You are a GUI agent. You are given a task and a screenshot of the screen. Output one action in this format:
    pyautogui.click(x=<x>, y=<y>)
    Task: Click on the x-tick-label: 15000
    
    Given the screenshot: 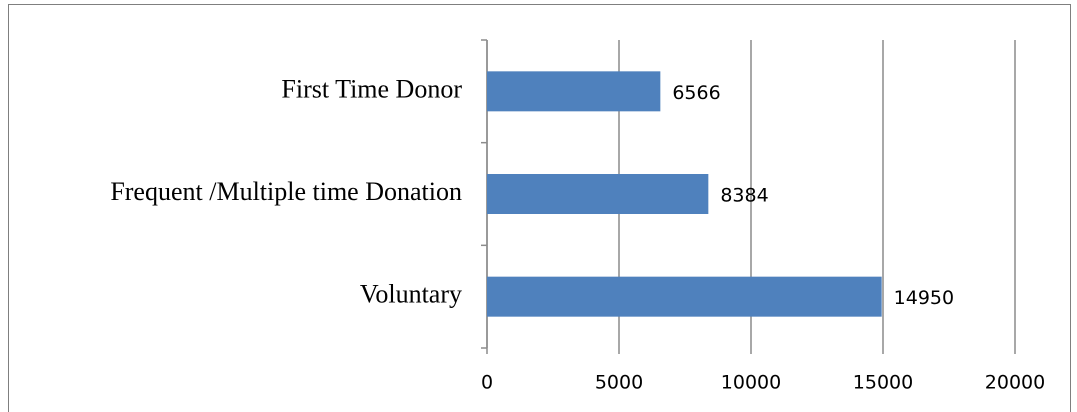 What is the action you would take?
    pyautogui.click(x=883, y=383)
    